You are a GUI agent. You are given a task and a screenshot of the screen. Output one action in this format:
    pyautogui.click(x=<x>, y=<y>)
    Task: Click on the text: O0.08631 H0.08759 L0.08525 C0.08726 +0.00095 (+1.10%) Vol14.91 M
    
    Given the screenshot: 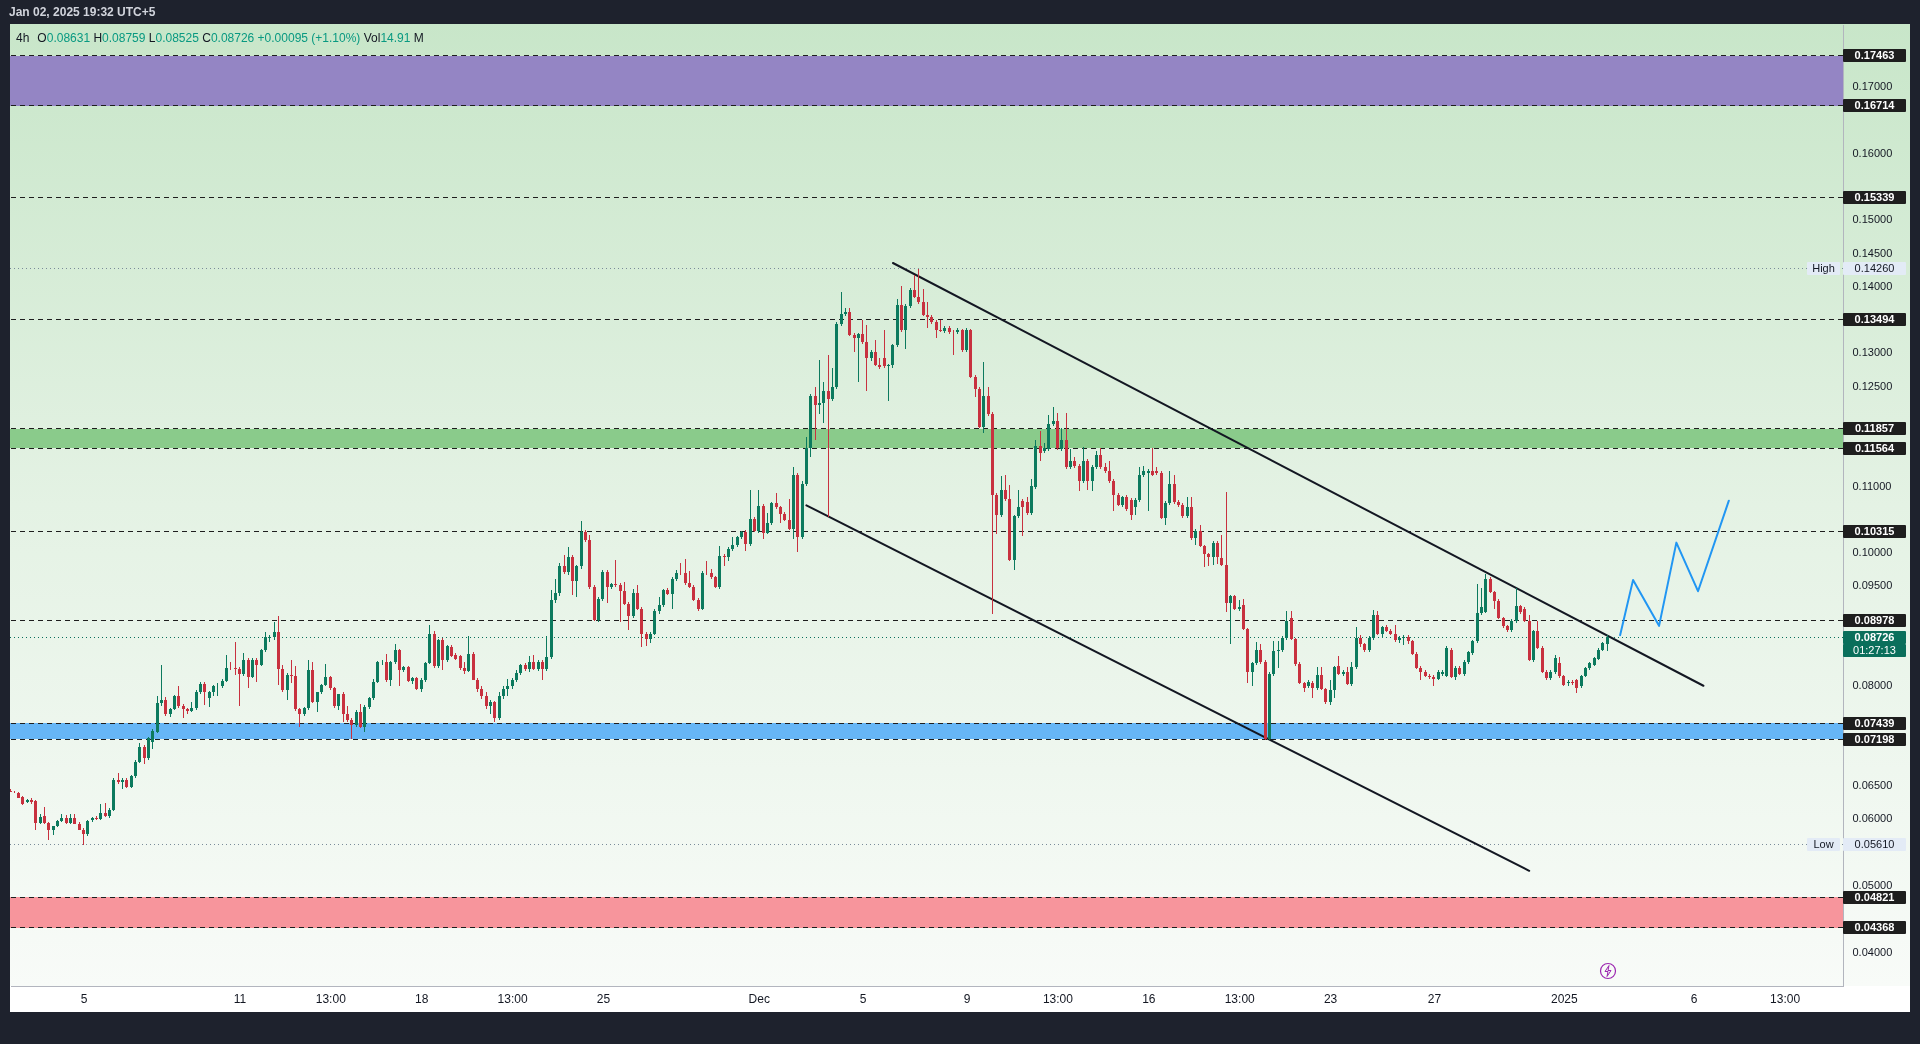 What is the action you would take?
    pyautogui.click(x=230, y=38)
    